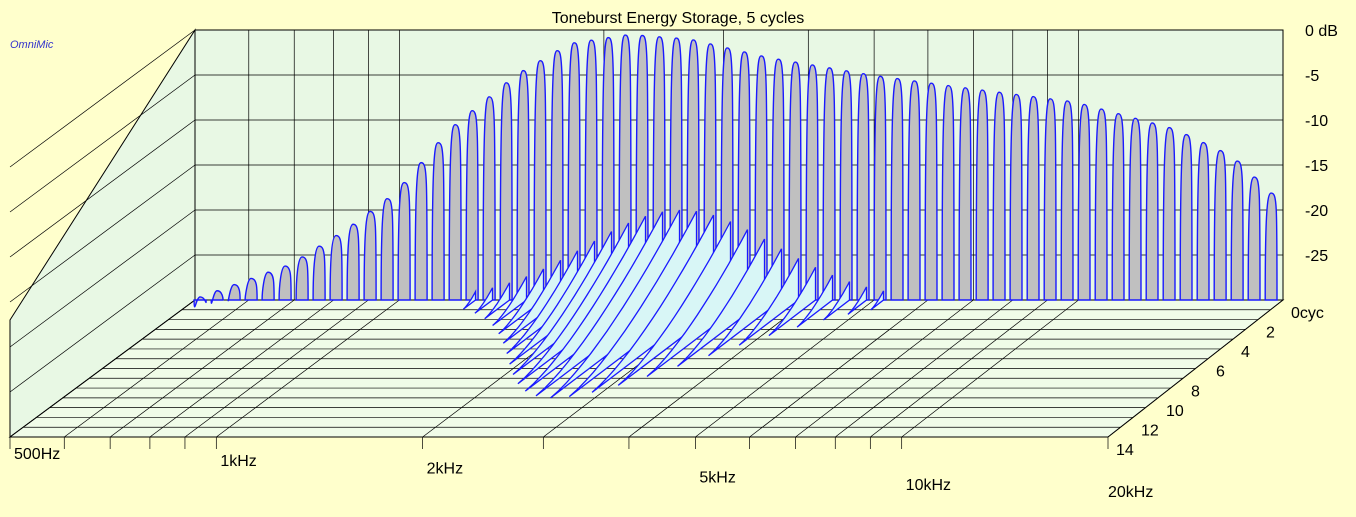 The width and height of the screenshot is (1356, 517). Describe the element at coordinates (1321, 31) in the screenshot. I see `y-tick-label: 0 dB` at that location.